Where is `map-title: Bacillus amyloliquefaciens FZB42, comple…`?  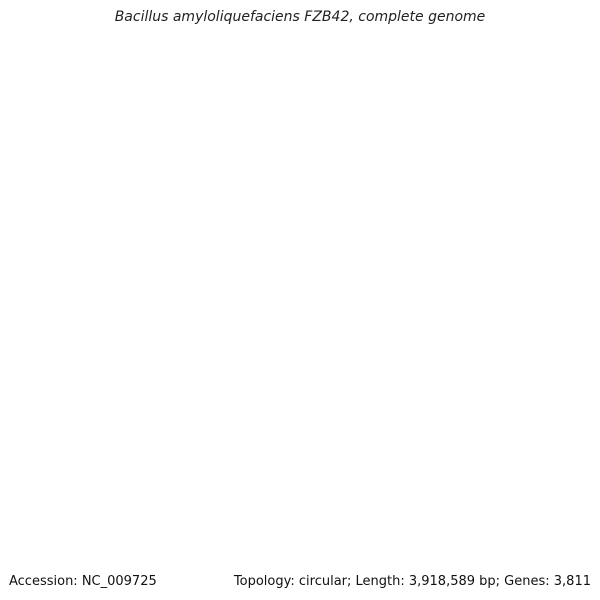 map-title: Bacillus amyloliquefaciens FZB42, comple… is located at coordinates (300, 17).